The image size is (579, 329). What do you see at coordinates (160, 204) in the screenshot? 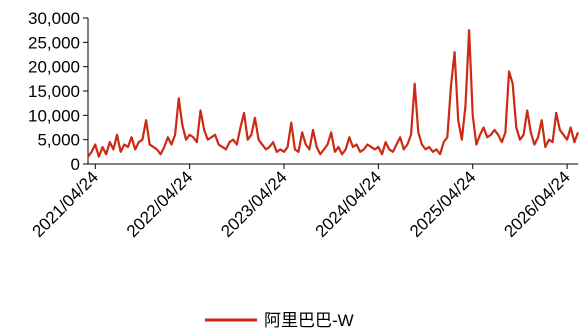
I see `x-tick-label: 2022/04/24` at bounding box center [160, 204].